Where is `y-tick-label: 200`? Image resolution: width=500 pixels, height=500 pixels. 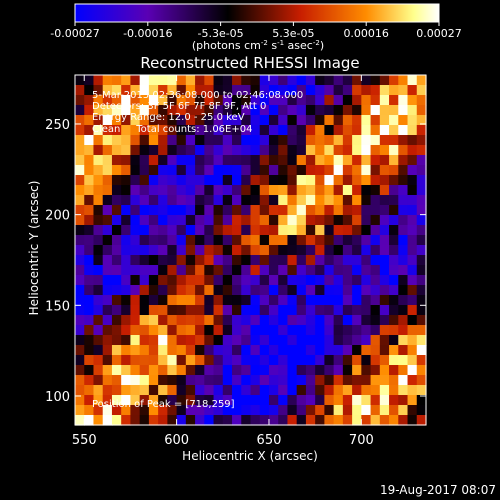 y-tick-label: 200 is located at coordinates (57, 216).